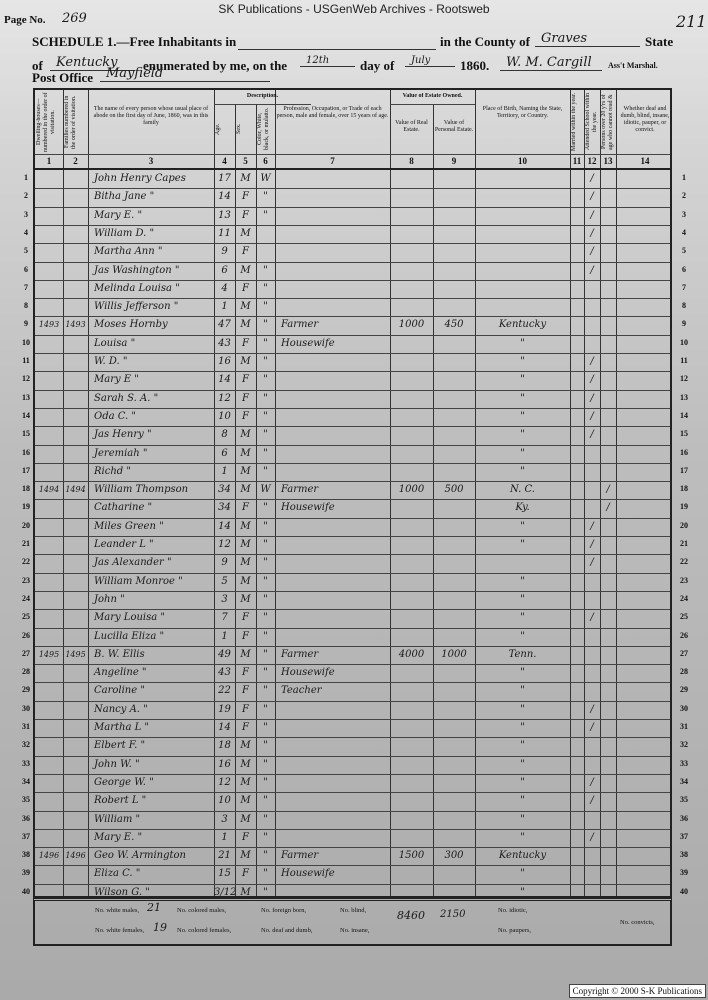 This screenshot has height=1000, width=708. I want to click on row-37-occ, so click(332, 838).